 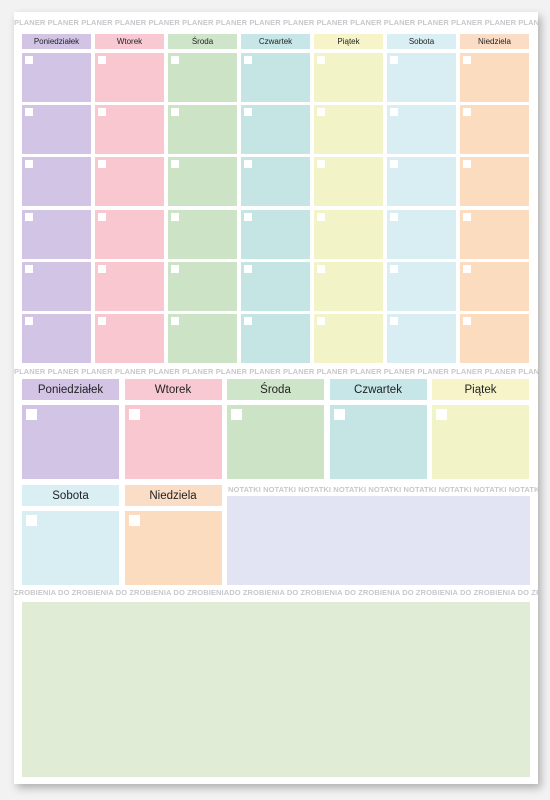 What do you see at coordinates (378, 442) in the screenshot?
I see `day-box-czwartek` at bounding box center [378, 442].